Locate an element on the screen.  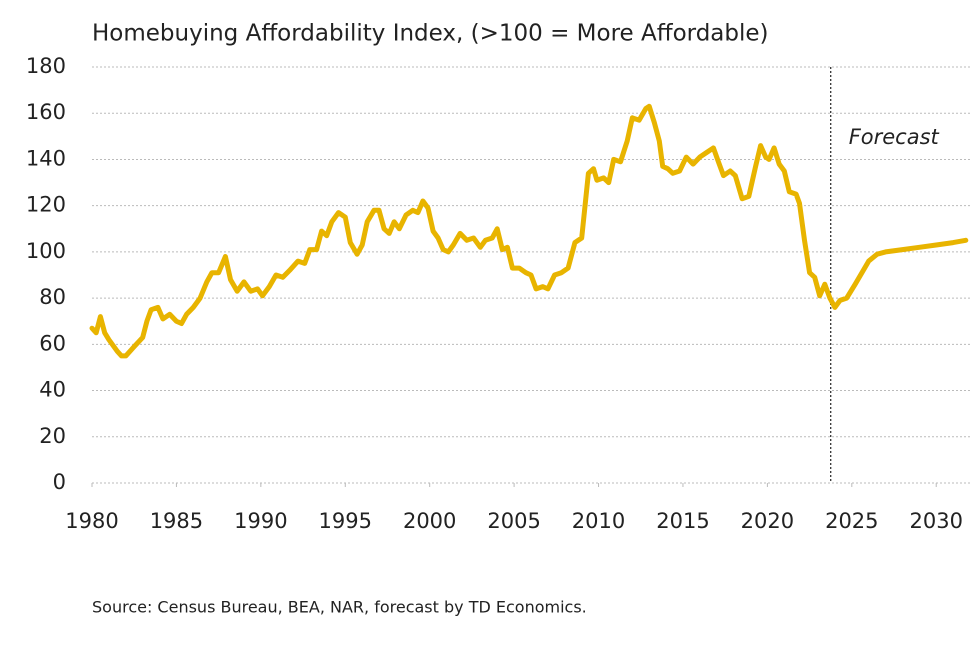
x-tick-label: 1980 is located at coordinates (91, 521).